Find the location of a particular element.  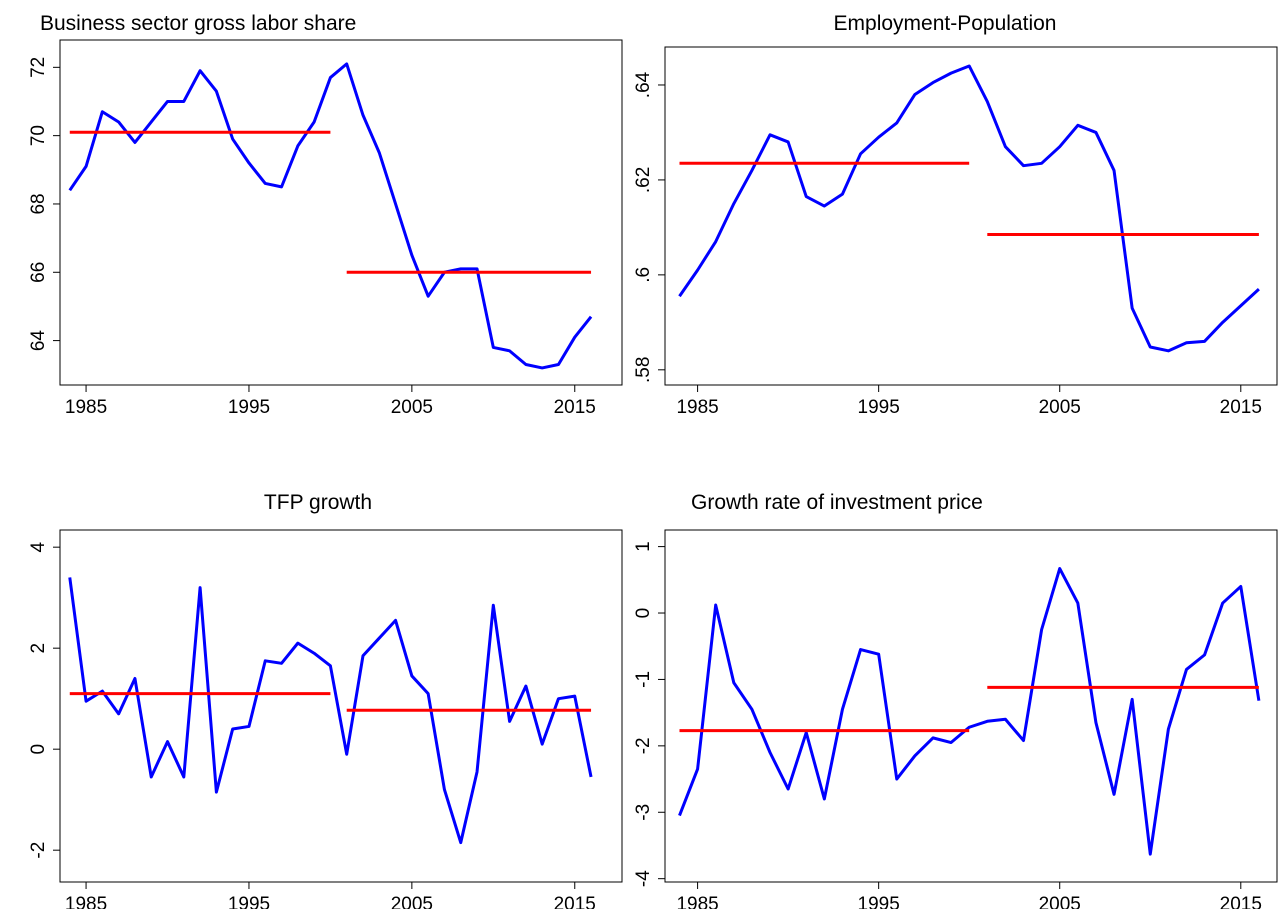

y-tick-label: 68 is located at coordinates (38, 203).